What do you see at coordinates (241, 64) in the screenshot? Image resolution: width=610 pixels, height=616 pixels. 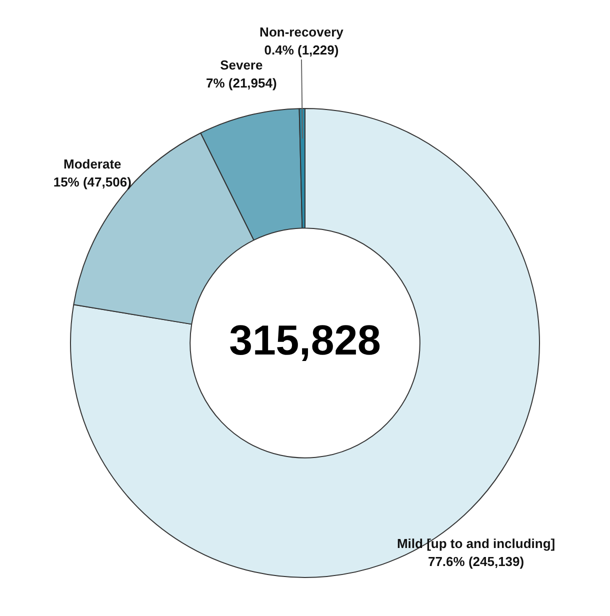 I see `slice-label: Severe` at bounding box center [241, 64].